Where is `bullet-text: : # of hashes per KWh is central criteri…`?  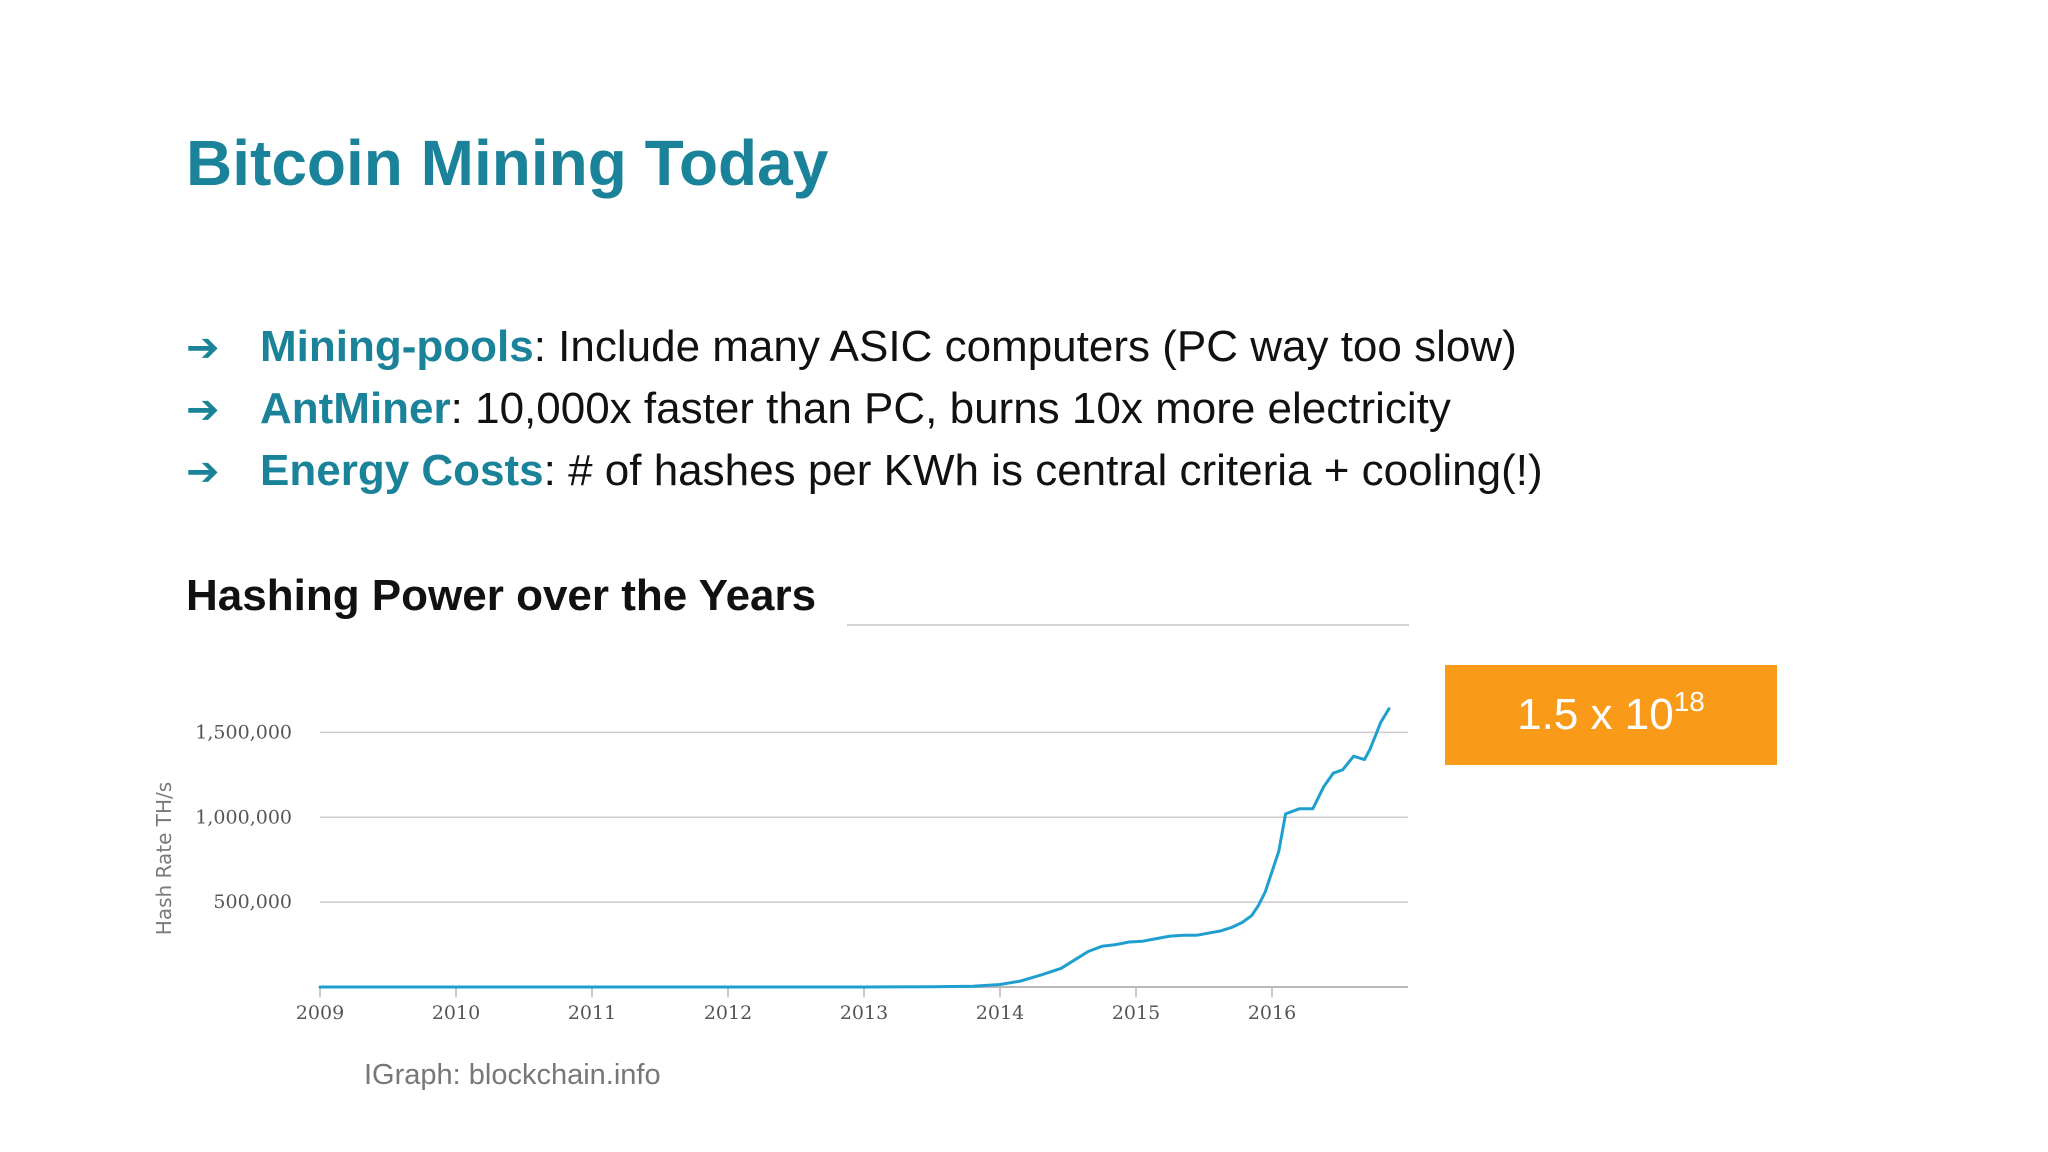
bullet-text: : # of hashes per KWh is central criteri… is located at coordinates (1043, 470).